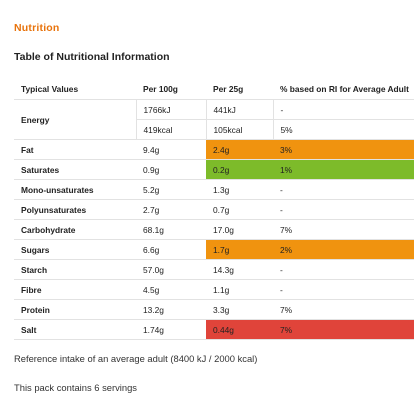 This screenshot has height=416, width=416. I want to click on cell: 17.0g, so click(239, 229).